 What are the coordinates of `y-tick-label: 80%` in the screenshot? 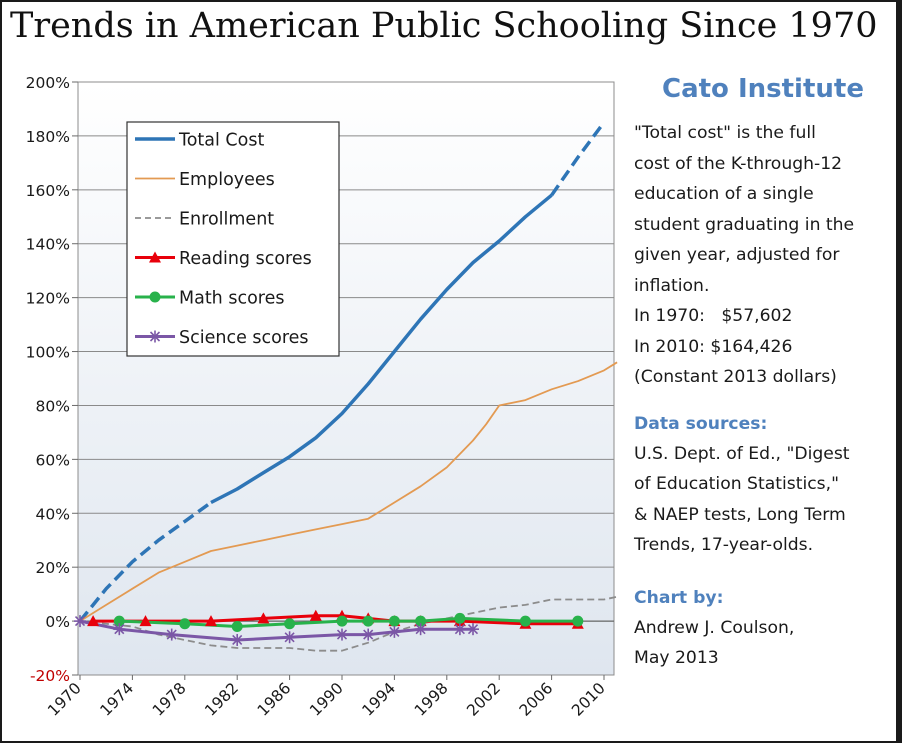 It's located at (53, 406).